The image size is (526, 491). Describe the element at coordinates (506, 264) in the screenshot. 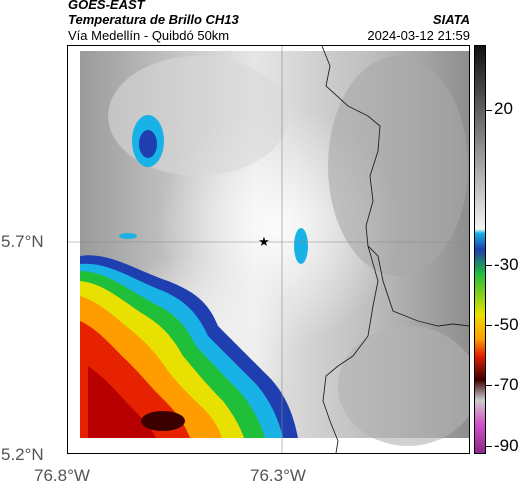

I see `colorbar-label-minus30: -30` at that location.